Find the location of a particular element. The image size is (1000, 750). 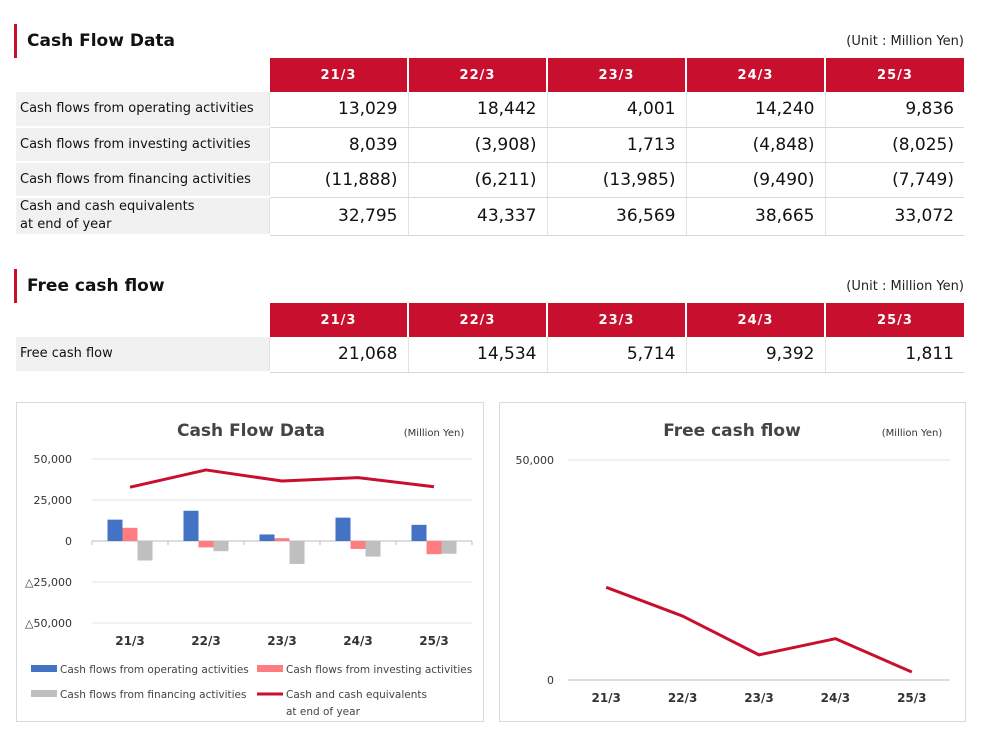

y-tick-label: 25,000 is located at coordinates (53, 500).